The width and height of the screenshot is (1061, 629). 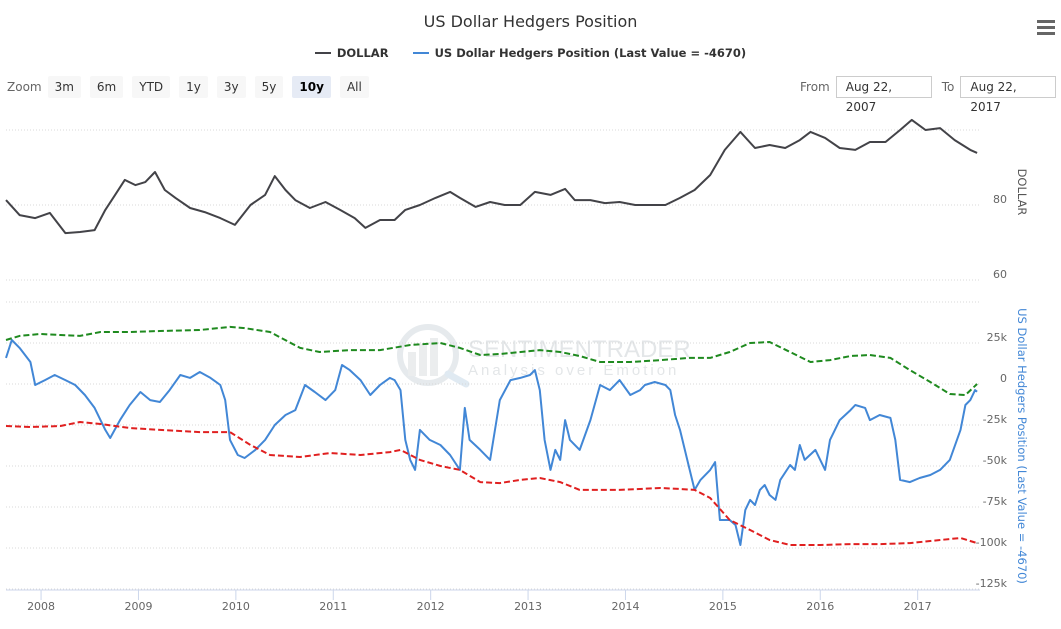 I want to click on x-tick-label: 2013, so click(x=528, y=606).